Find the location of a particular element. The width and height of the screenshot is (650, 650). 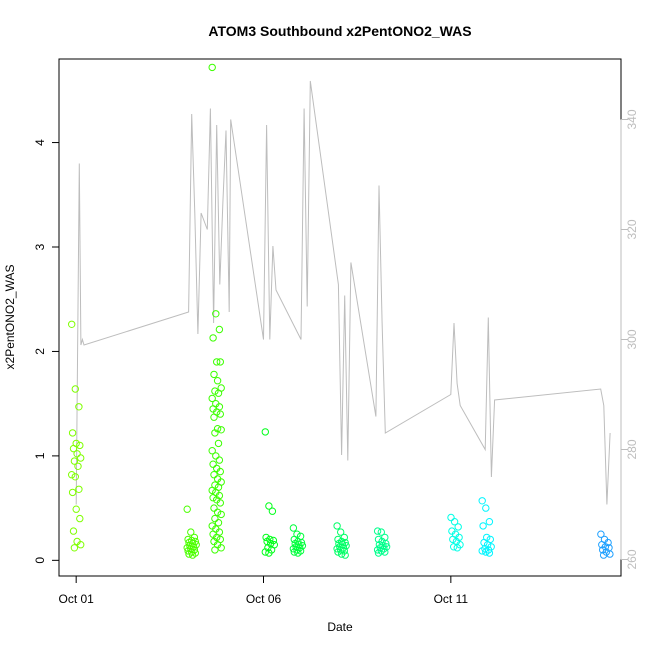

x-tick-label: Oct 11 is located at coordinates (451, 599).